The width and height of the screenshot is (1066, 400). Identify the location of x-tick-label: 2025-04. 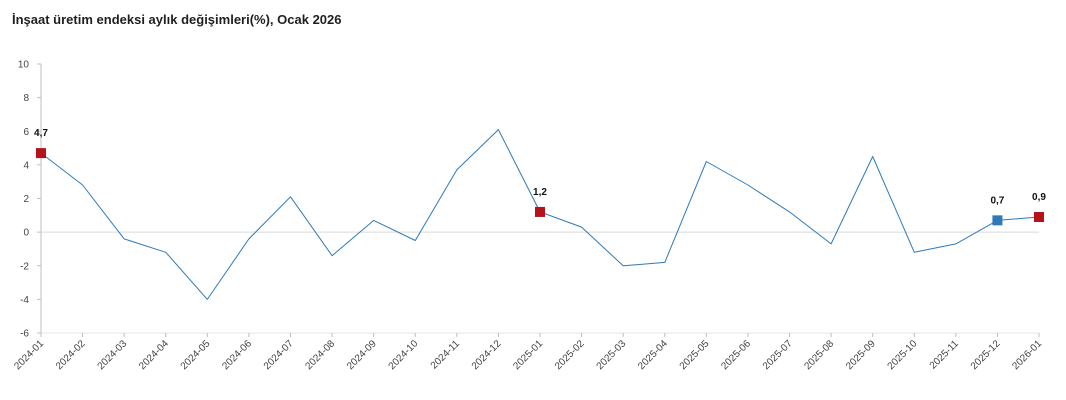
(653, 355).